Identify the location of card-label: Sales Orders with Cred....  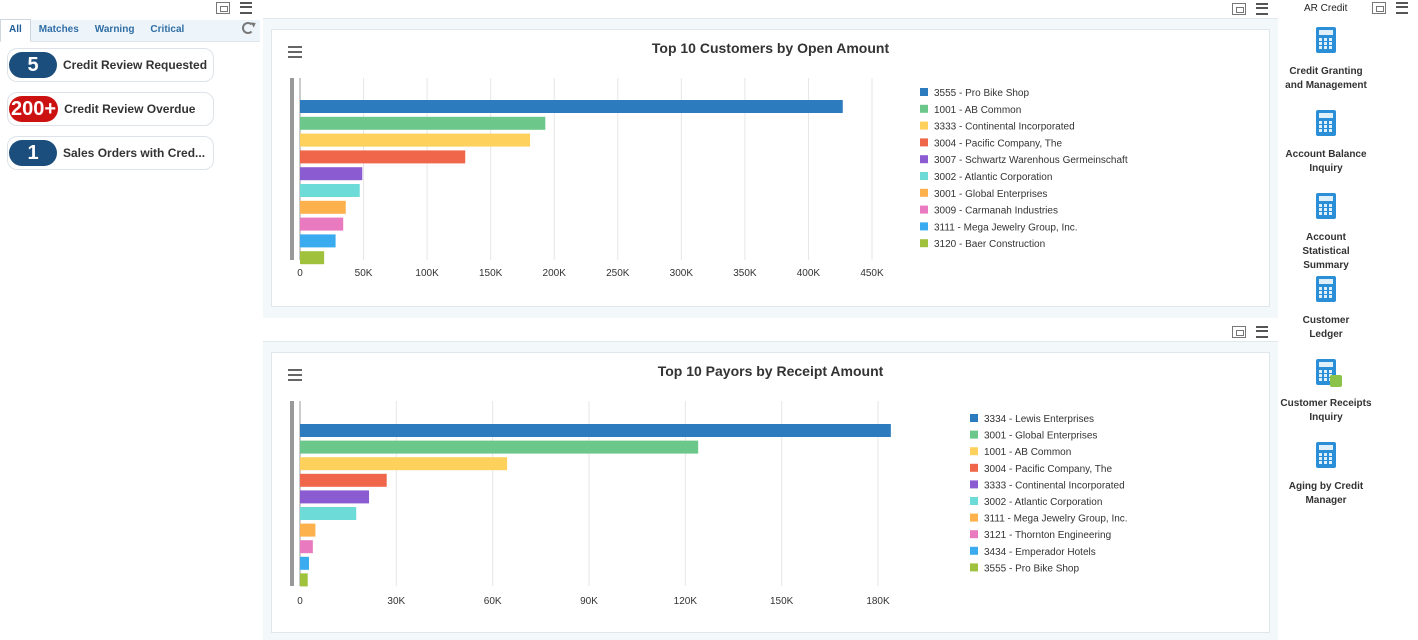
(134, 153).